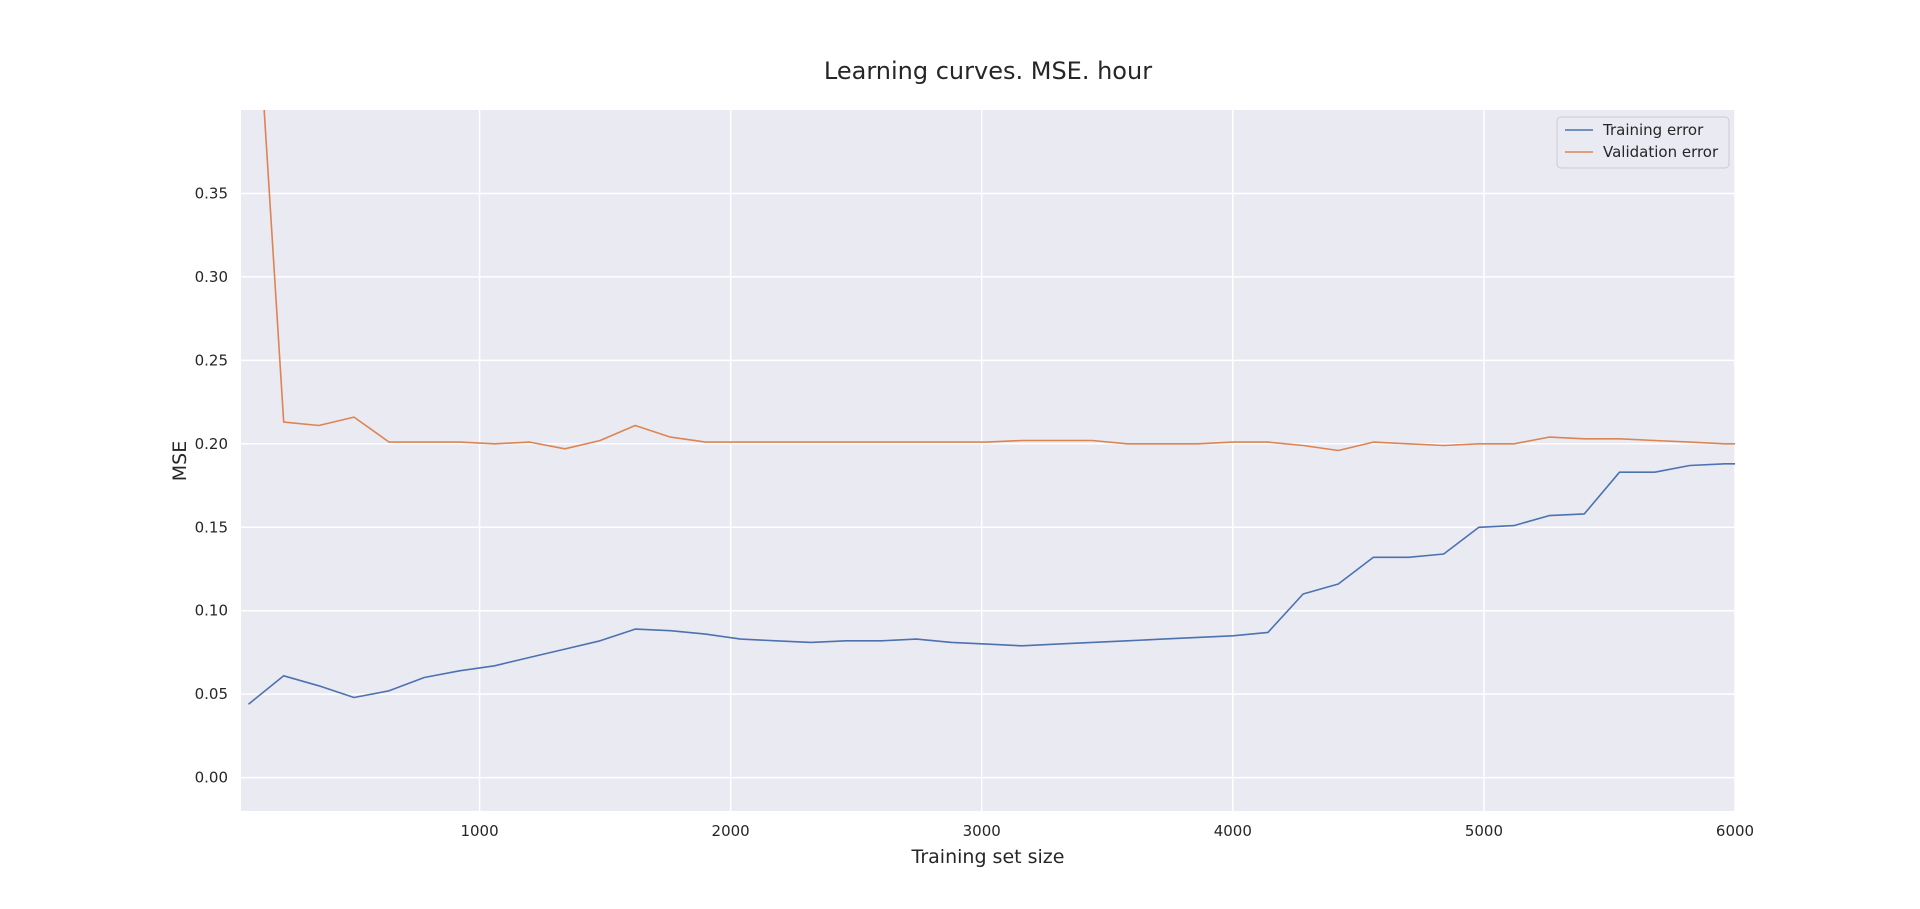 This screenshot has width=1920, height=909. Describe the element at coordinates (988, 71) in the screenshot. I see `chart-title: Learning curves. MSE. hour` at that location.